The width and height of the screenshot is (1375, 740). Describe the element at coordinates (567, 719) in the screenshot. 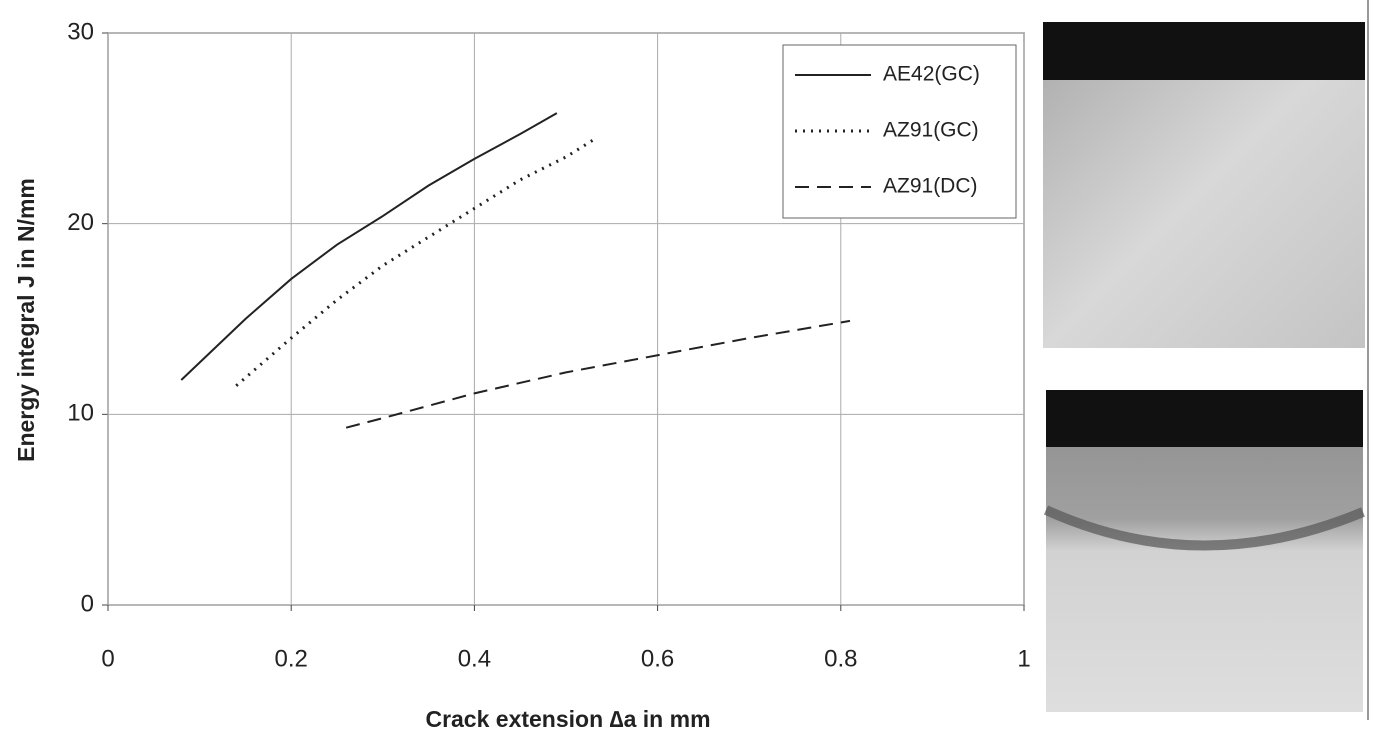

I see `x-axis-label: Crack extension ∆a in mm` at that location.